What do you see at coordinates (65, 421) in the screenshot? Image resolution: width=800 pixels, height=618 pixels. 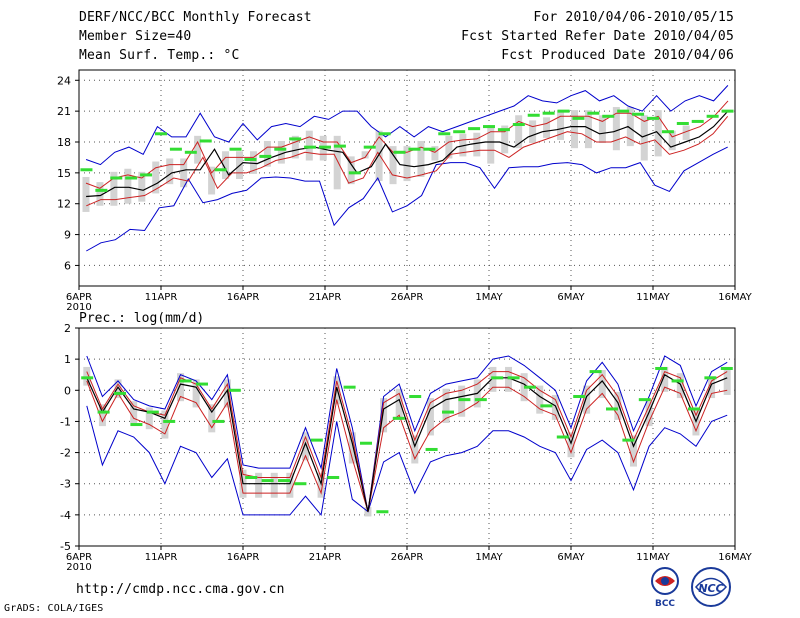 I see `y-tick-label: -1` at bounding box center [65, 421].